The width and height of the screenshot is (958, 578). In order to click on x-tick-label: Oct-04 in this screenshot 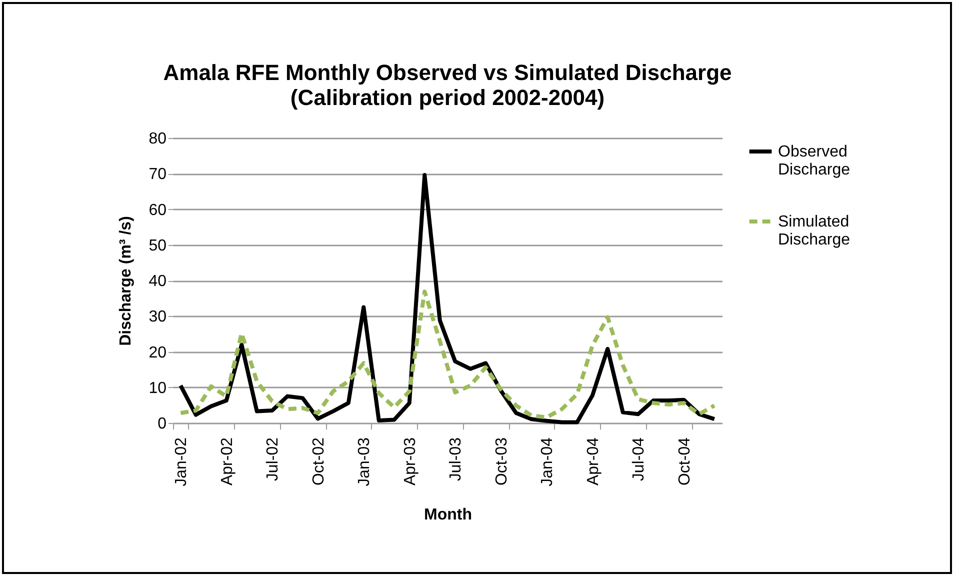, I will do `click(685, 461)`.